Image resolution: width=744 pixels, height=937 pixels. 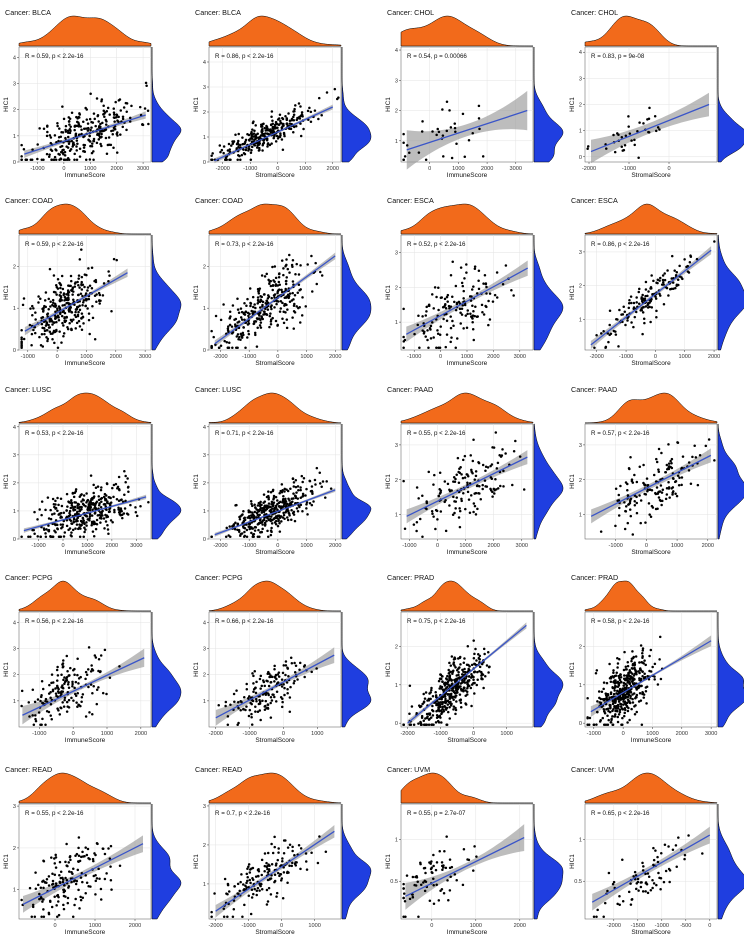 What do you see at coordinates (396, 724) in the screenshot?
I see `y-tick-label: 0` at bounding box center [396, 724].